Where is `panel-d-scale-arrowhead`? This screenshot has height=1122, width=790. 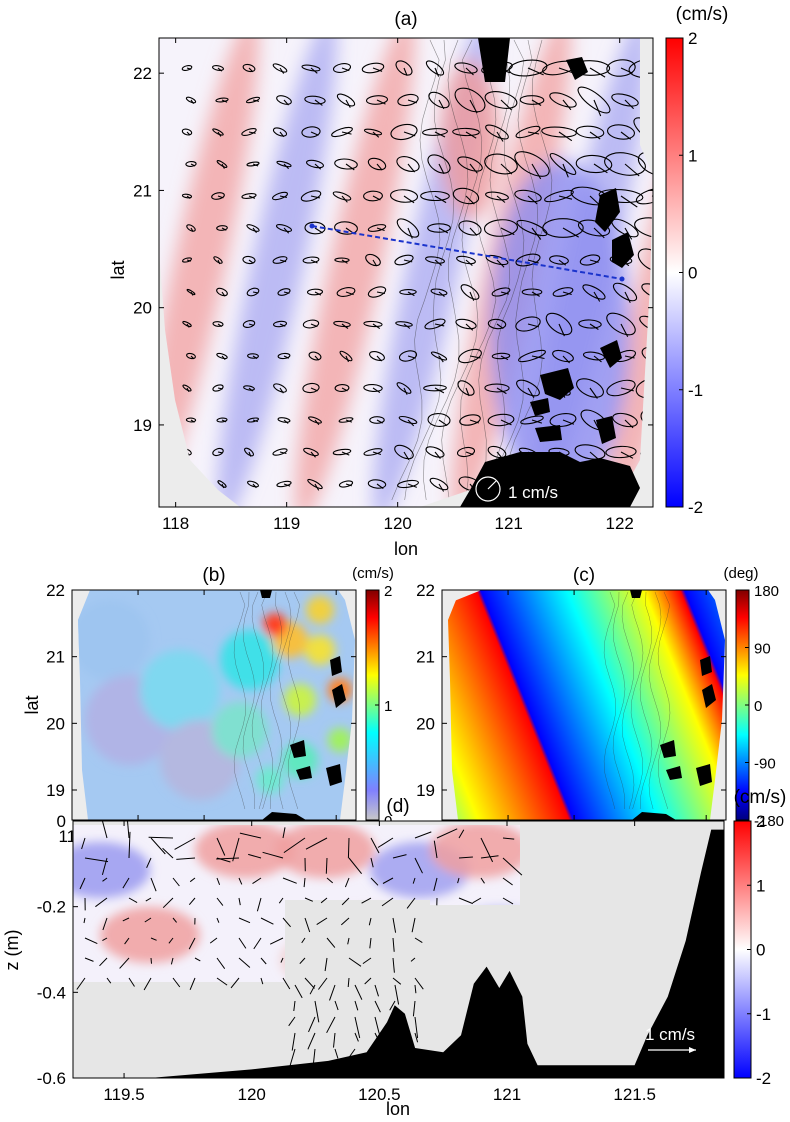
panel-d-scale-arrowhead is located at coordinates (692, 1050).